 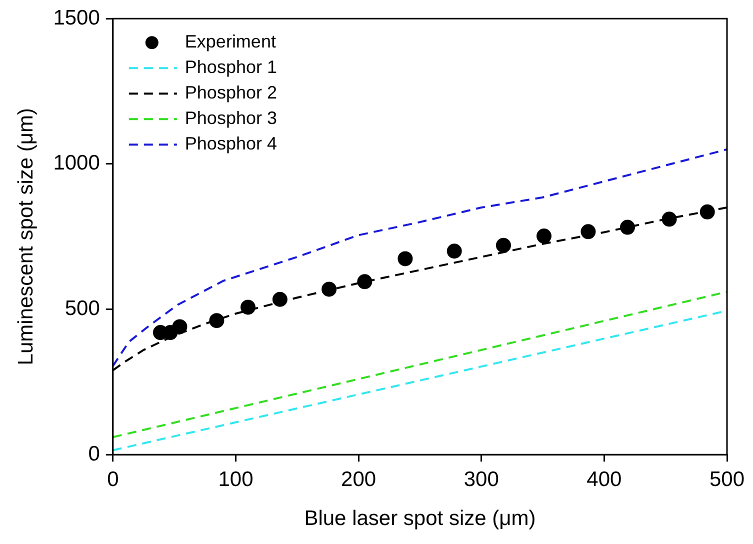 I want to click on legend-label: Experiment, so click(x=230, y=42).